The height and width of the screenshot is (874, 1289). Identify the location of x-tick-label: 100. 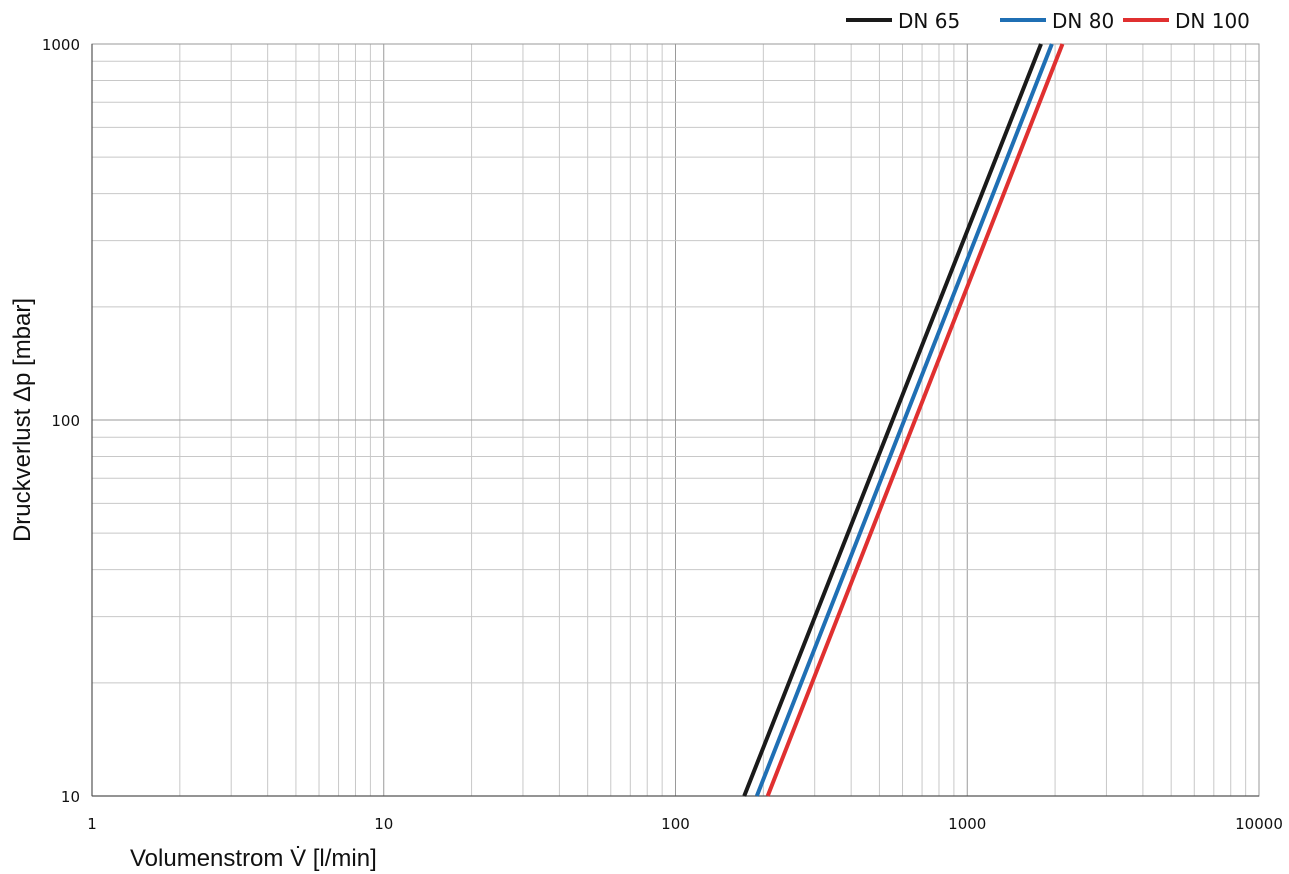
(675, 824).